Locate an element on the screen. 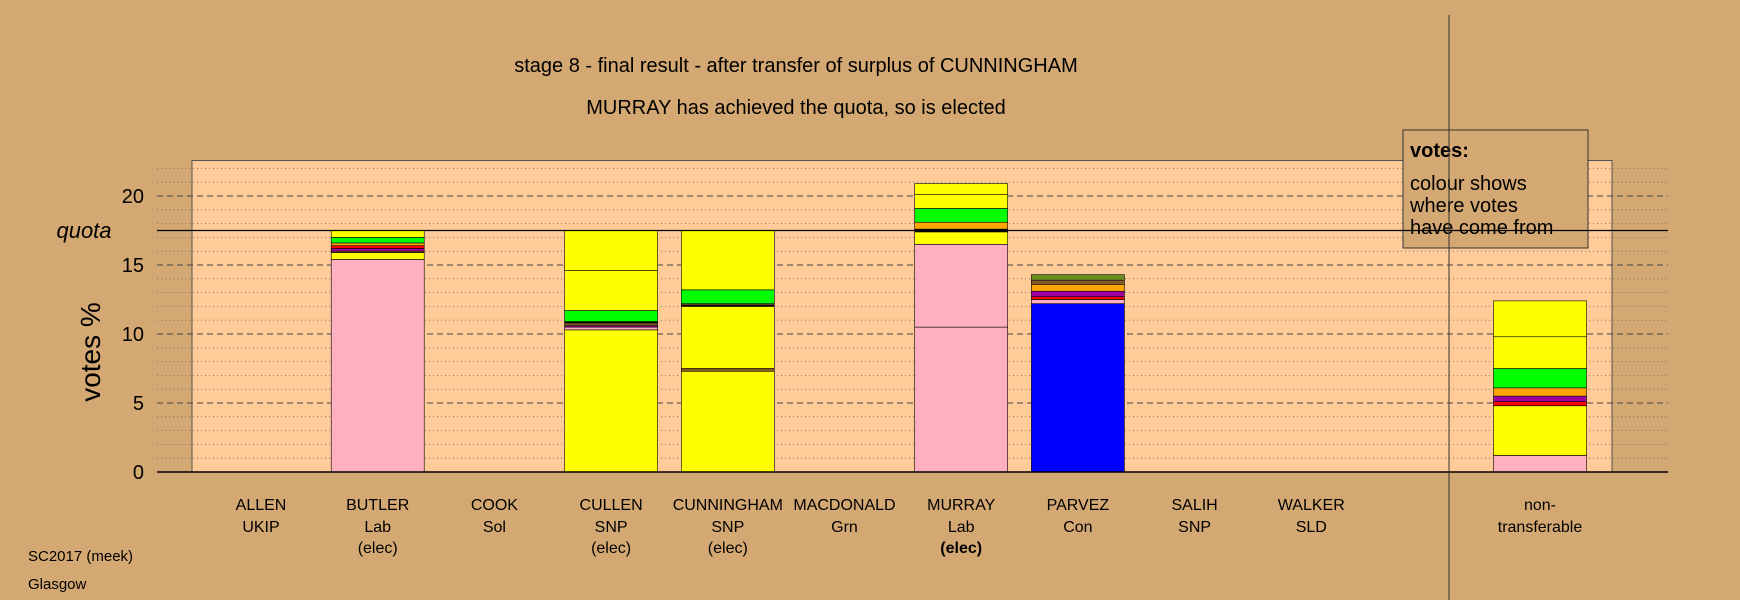  candidate-butler: BUTLER Lab (elec) is located at coordinates (377, 393).